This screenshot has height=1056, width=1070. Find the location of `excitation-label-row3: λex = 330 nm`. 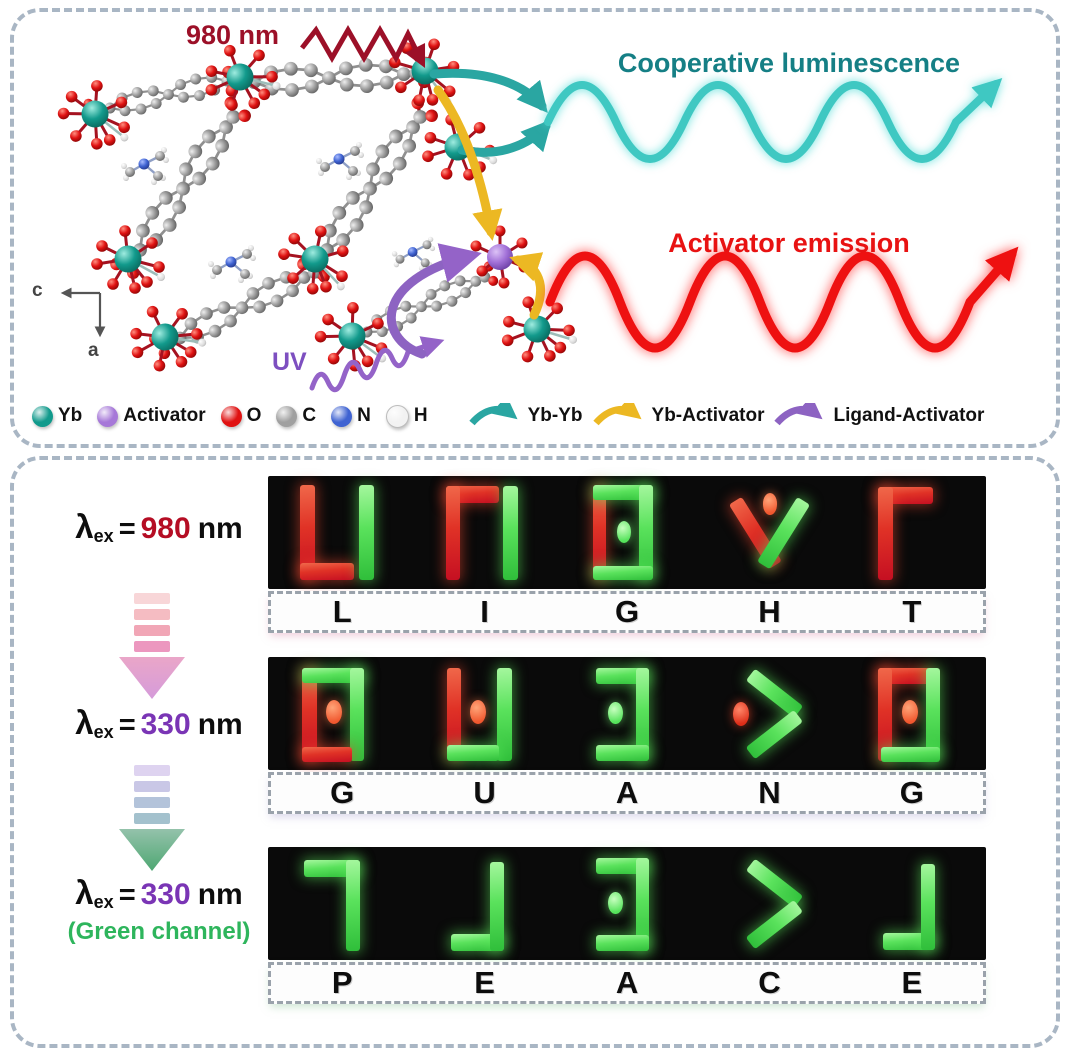

excitation-label-row3: λex = 330 nm is located at coordinates (159, 893).